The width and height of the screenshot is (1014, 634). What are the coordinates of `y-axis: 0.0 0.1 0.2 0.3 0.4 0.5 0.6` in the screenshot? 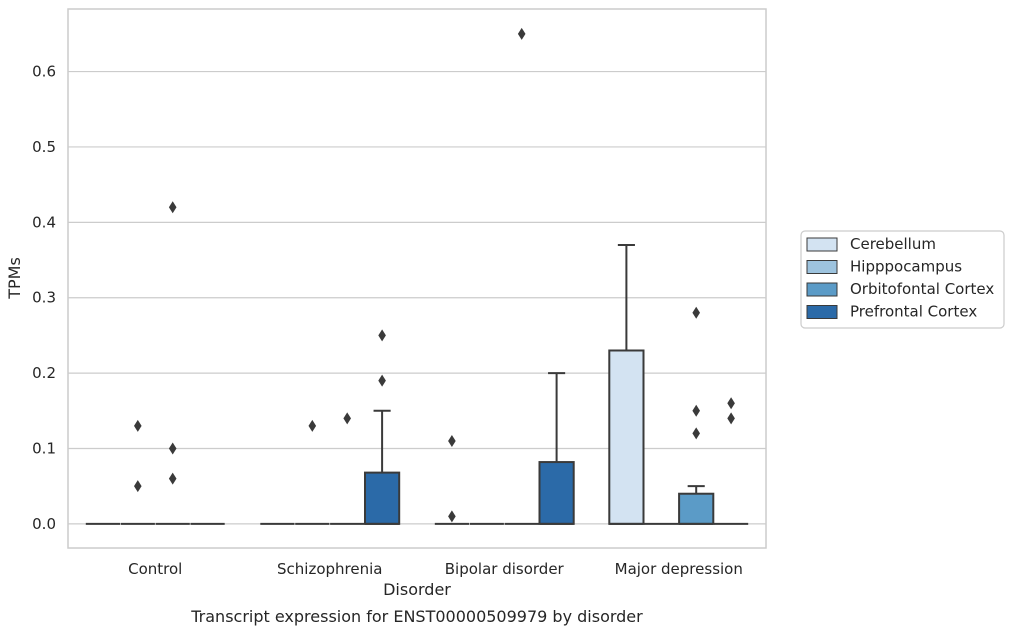 It's located at (44, 298).